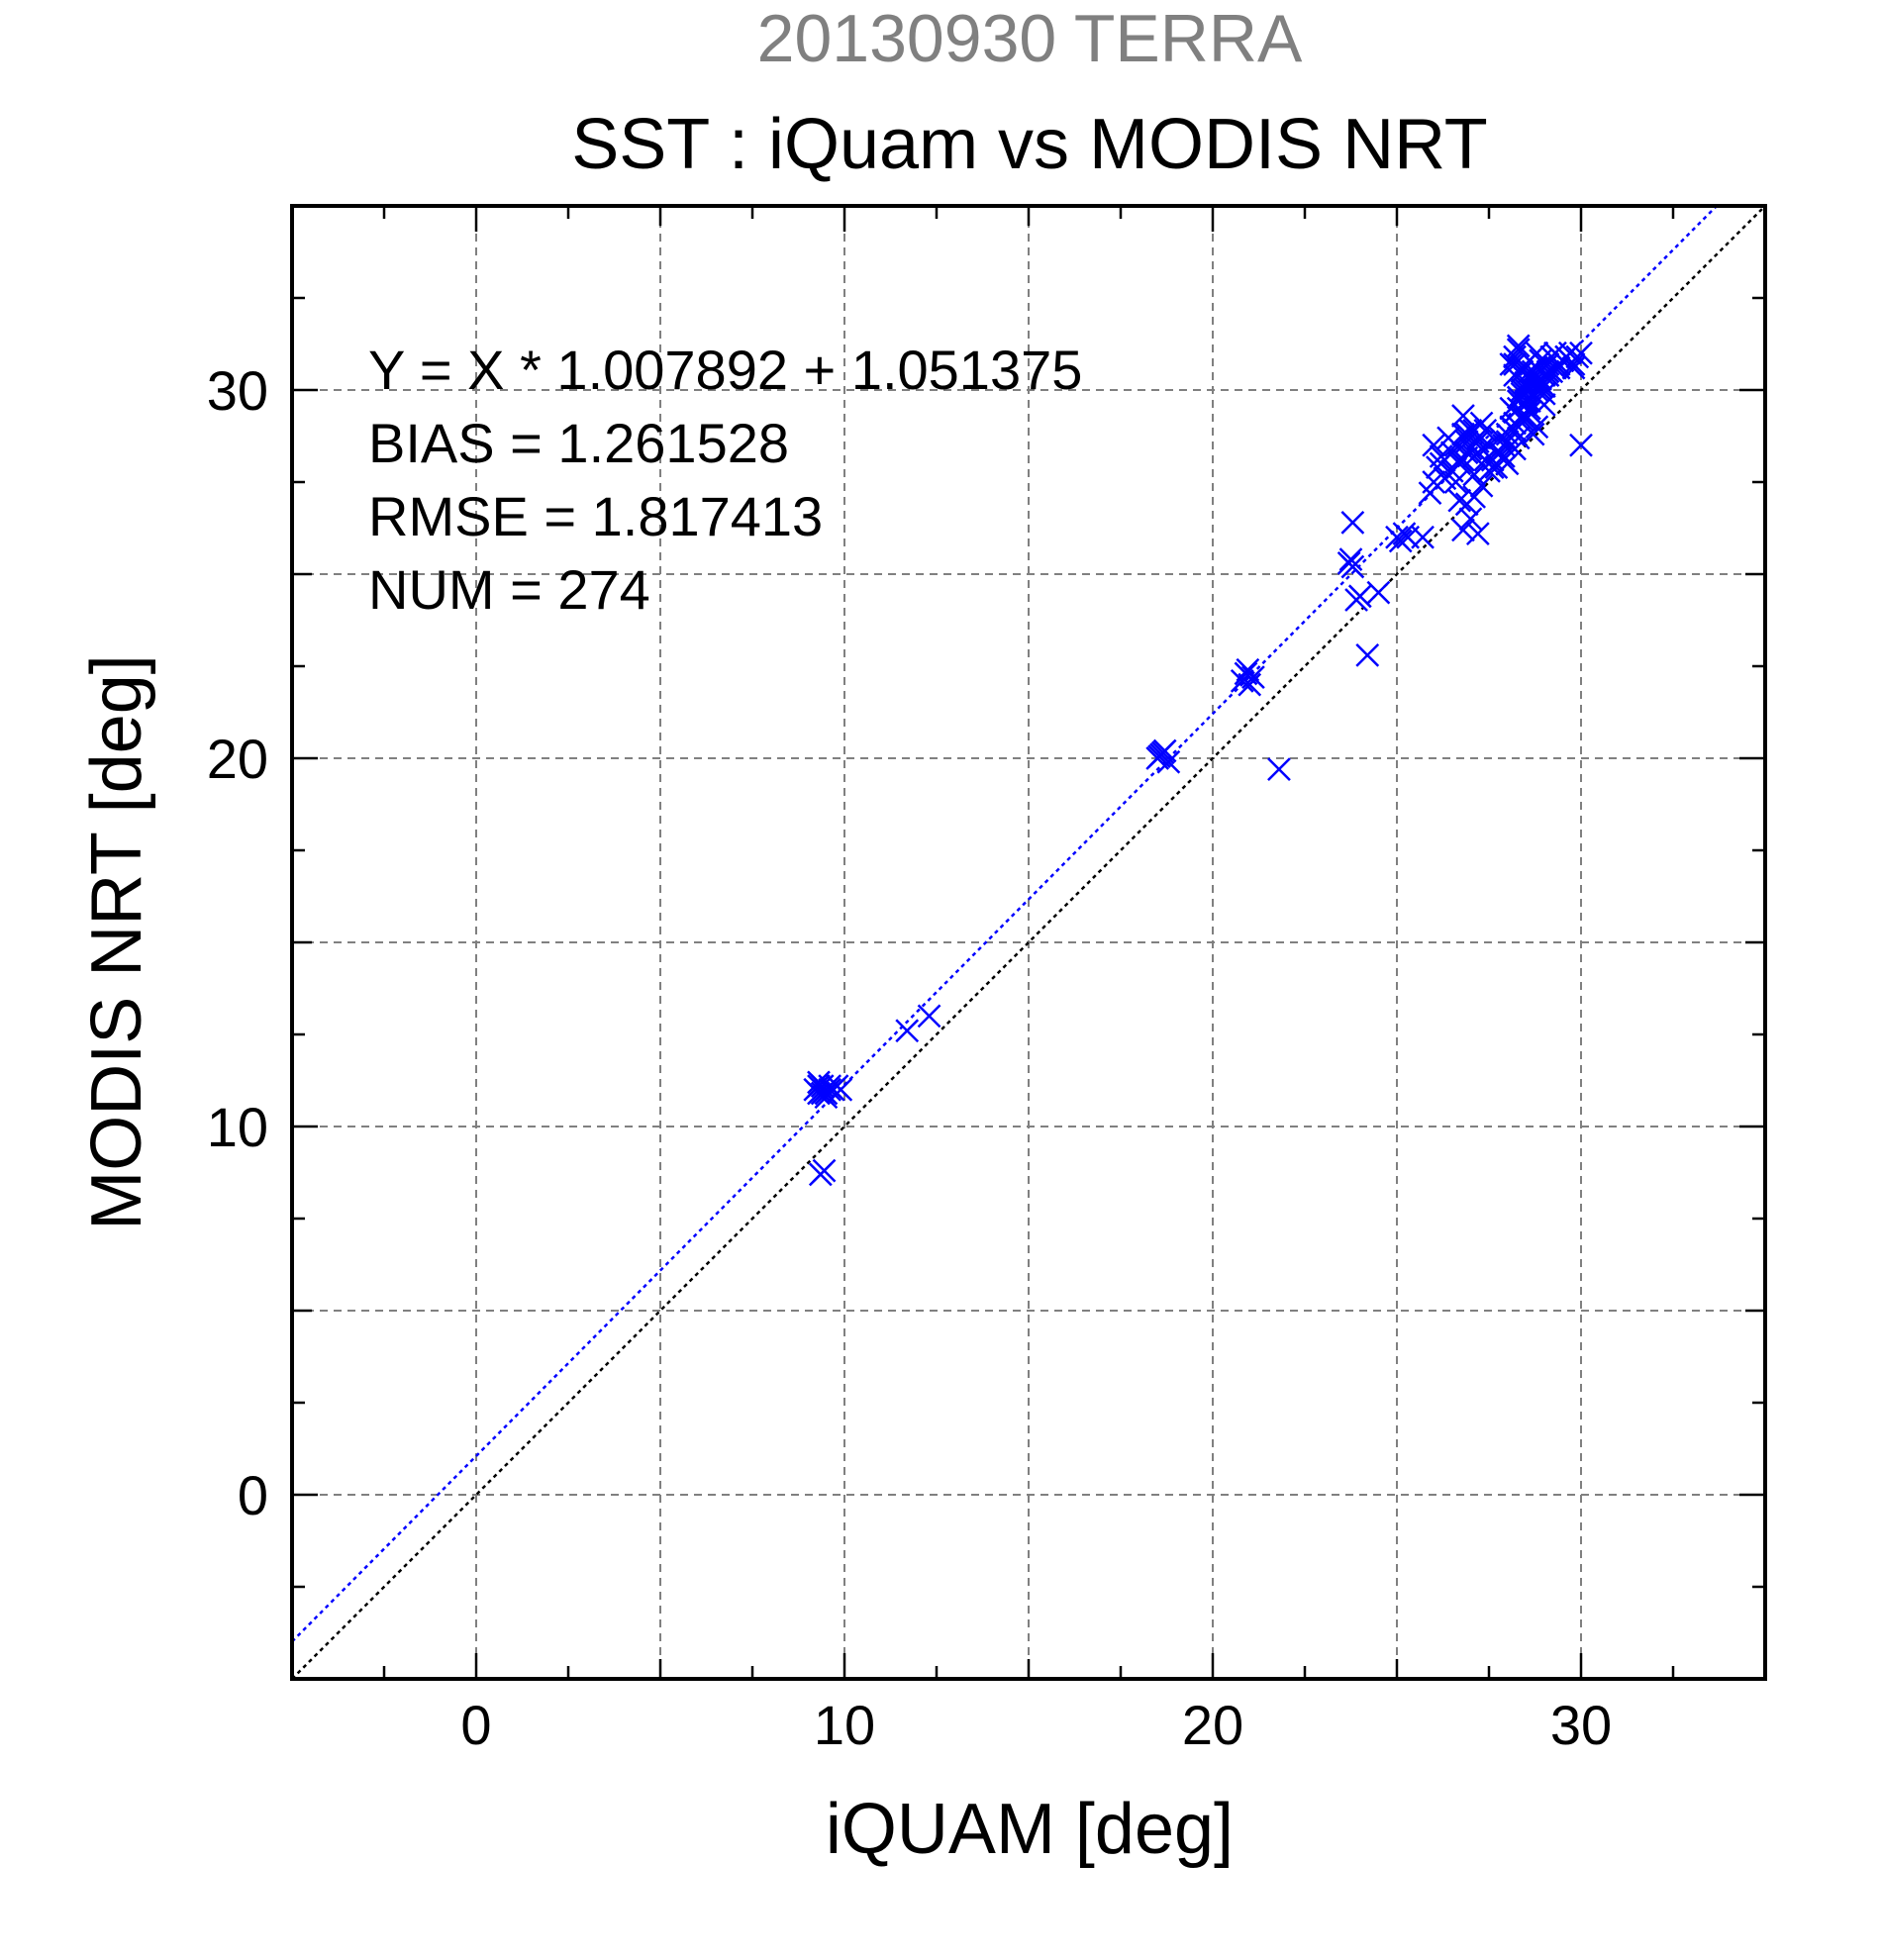  Describe the element at coordinates (579, 443) in the screenshot. I see `stats-bias: BIAS = 1.261528` at that location.